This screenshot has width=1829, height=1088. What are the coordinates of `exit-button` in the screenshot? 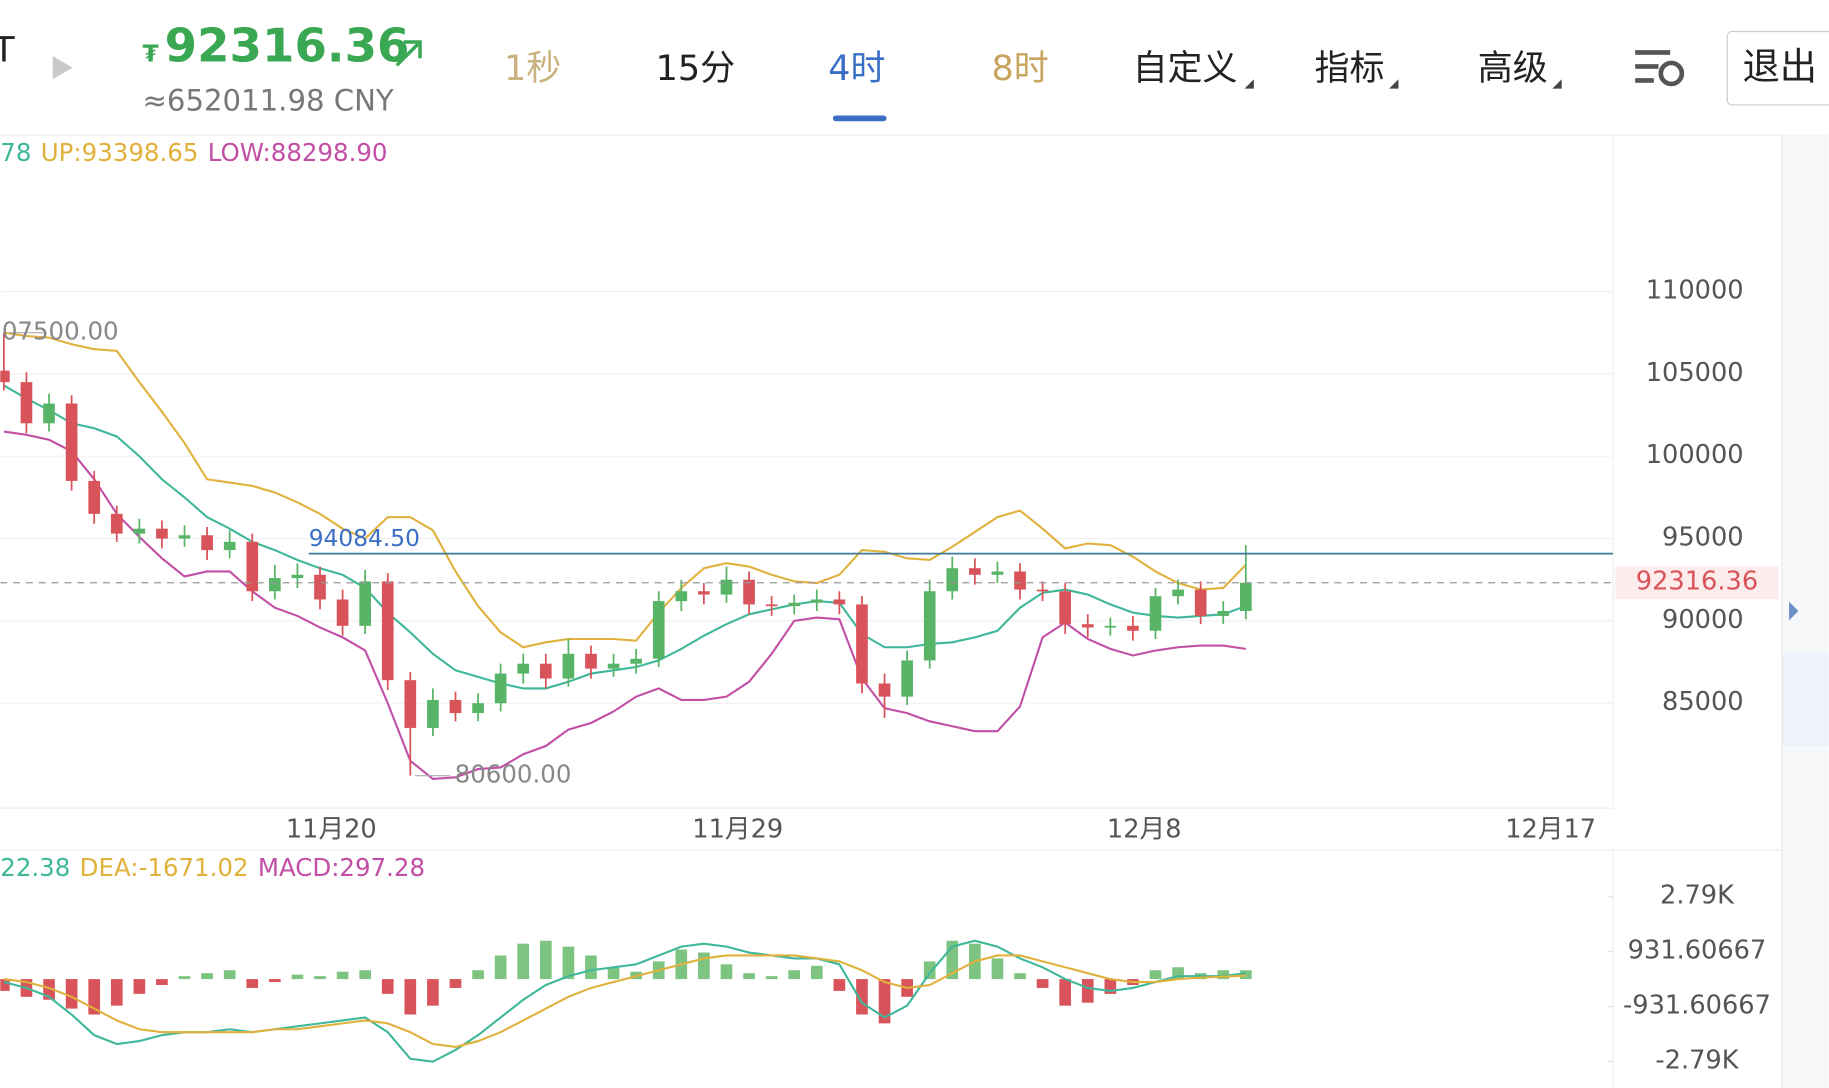 It's located at (1777, 68).